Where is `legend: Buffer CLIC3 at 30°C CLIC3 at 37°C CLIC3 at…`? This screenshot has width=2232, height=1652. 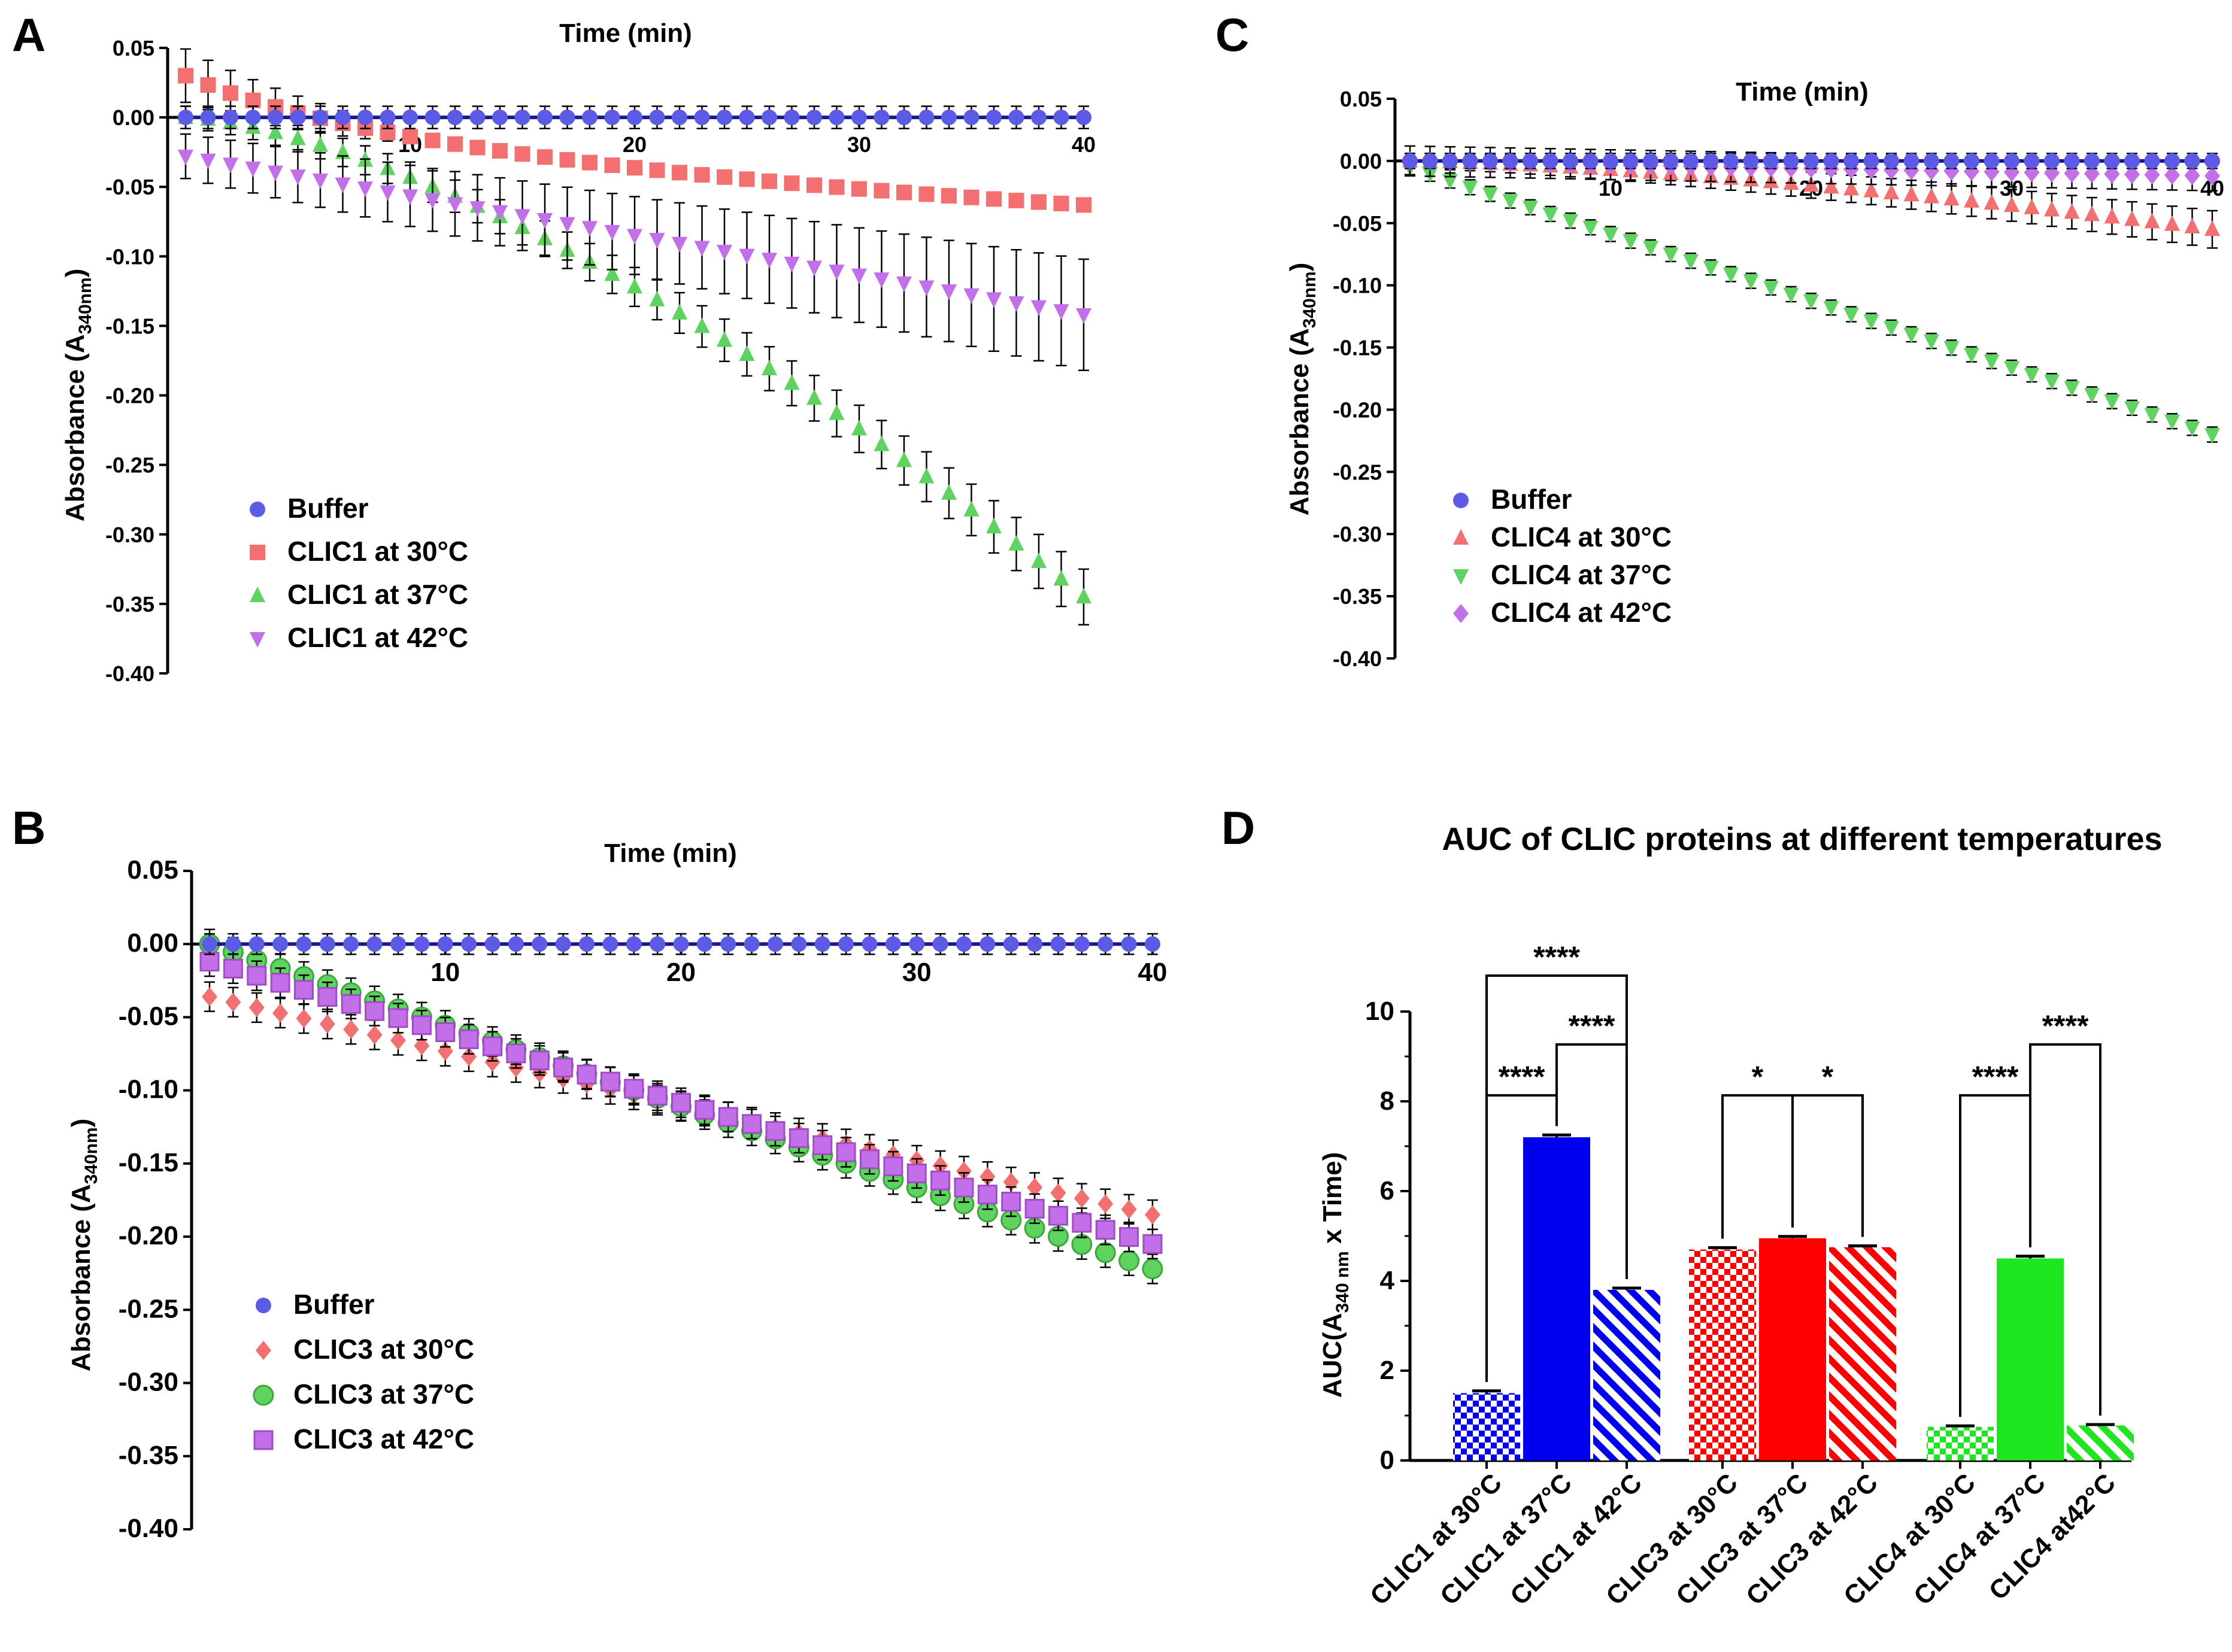 legend: Buffer CLIC3 at 30°C CLIC3 at 37°C CLIC3 at… is located at coordinates (363, 1371).